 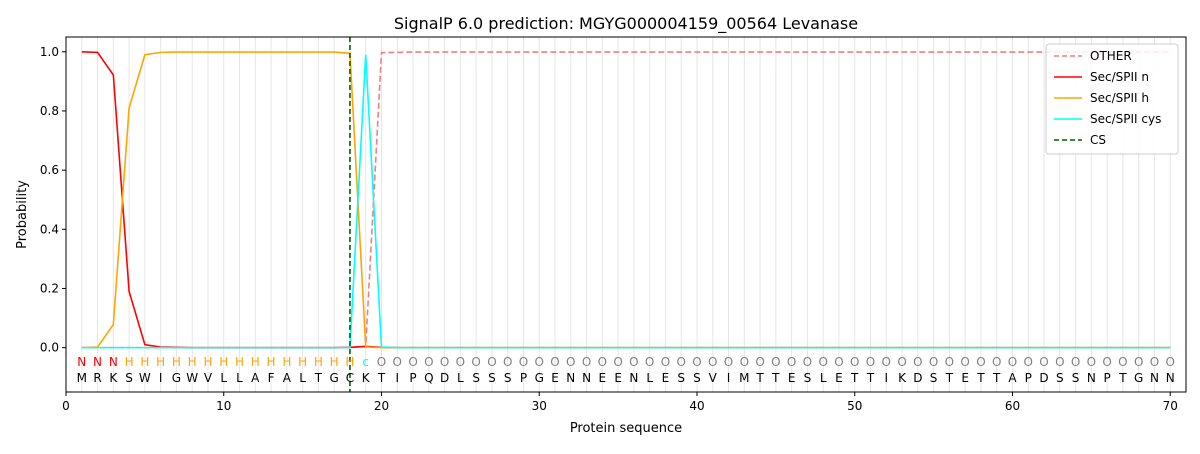 What do you see at coordinates (66, 406) in the screenshot?
I see `x-tick-label: 0` at bounding box center [66, 406].